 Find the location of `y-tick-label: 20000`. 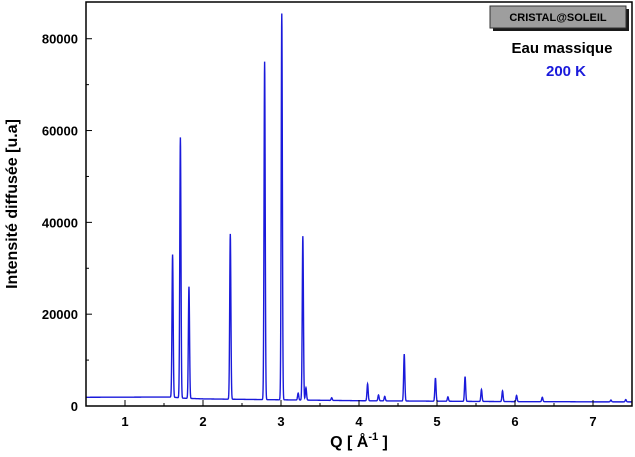

y-tick-label: 20000 is located at coordinates (60, 314).